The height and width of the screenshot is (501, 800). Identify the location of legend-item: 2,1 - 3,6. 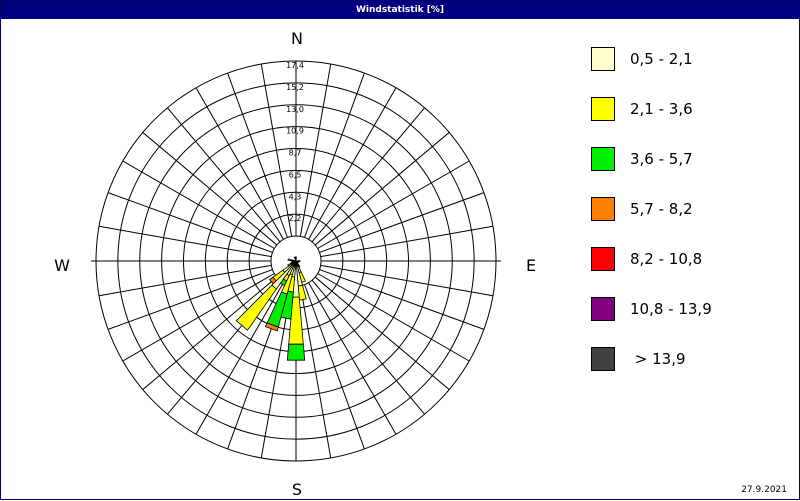
(651, 120).